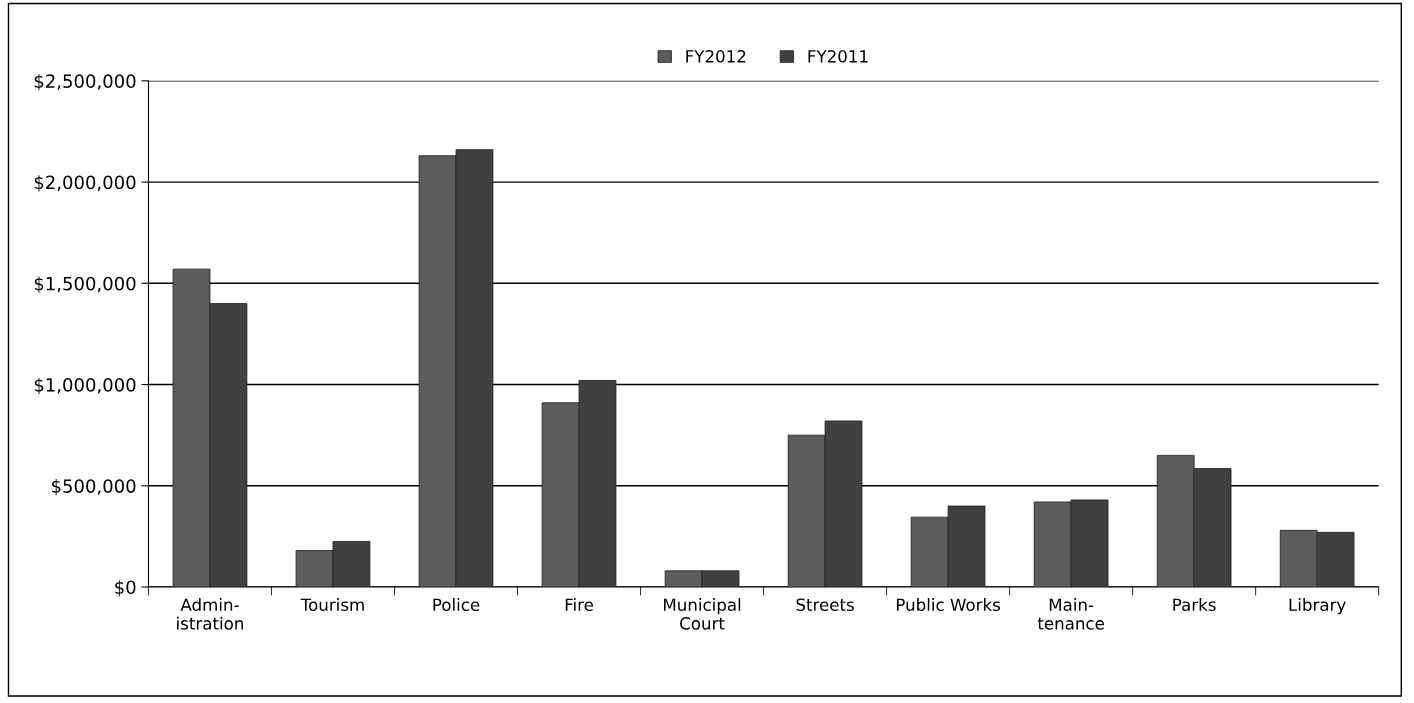 This screenshot has height=703, width=1414. Describe the element at coordinates (125, 588) in the screenshot. I see `y-tick-label: $0` at that location.